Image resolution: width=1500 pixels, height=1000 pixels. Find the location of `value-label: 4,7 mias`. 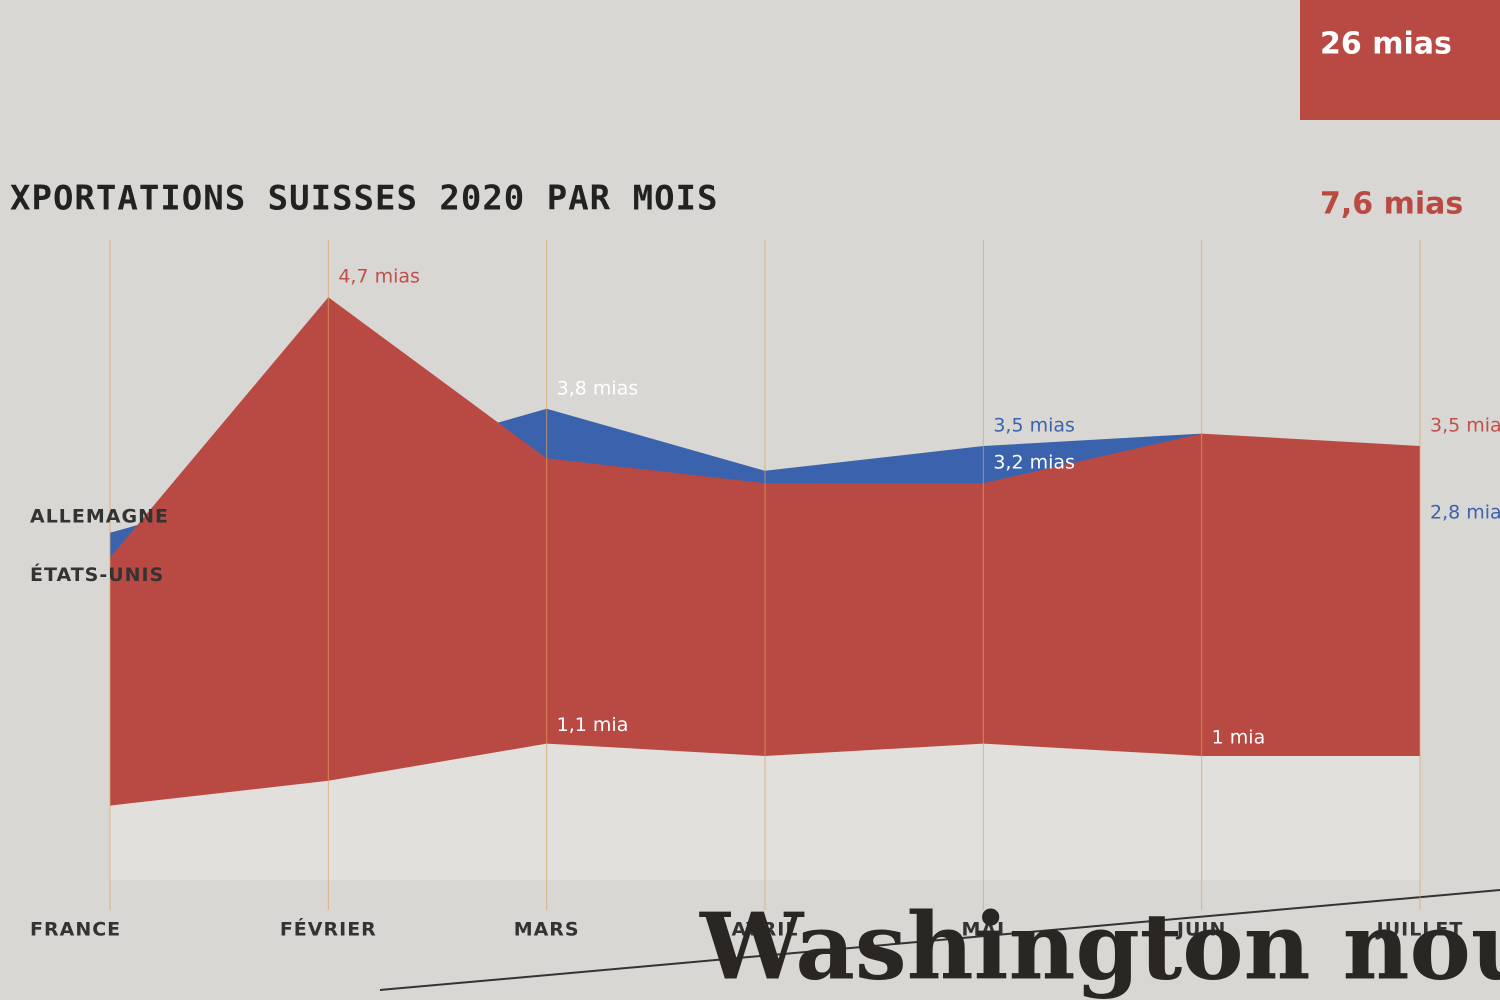

value-label: 4,7 mias is located at coordinates (379, 277).